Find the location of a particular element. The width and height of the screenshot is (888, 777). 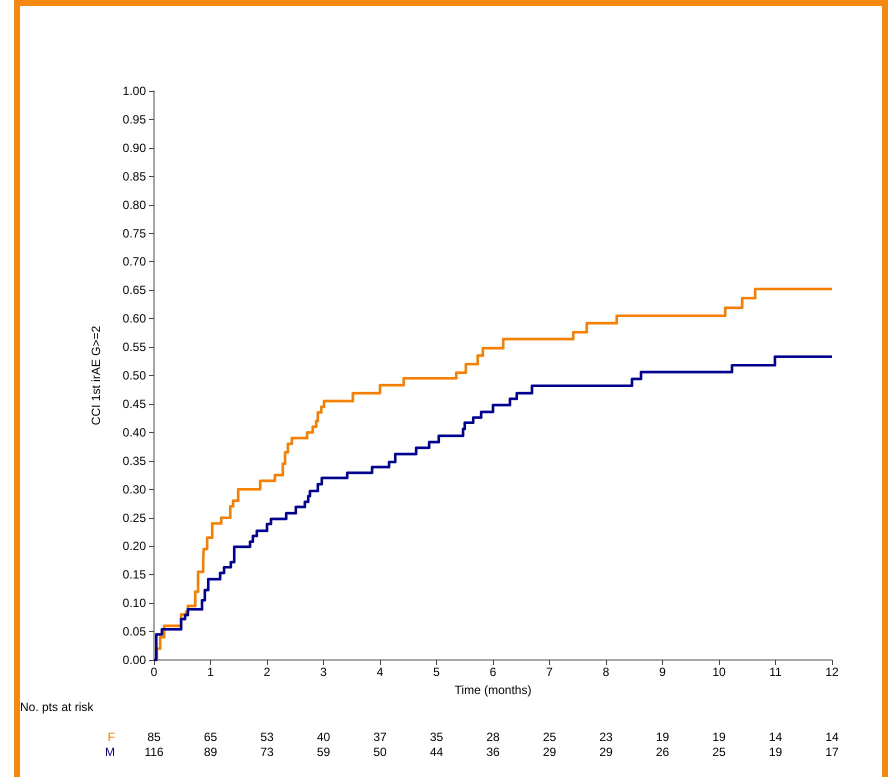

y-tick-label: 0.25 is located at coordinates (134, 517).